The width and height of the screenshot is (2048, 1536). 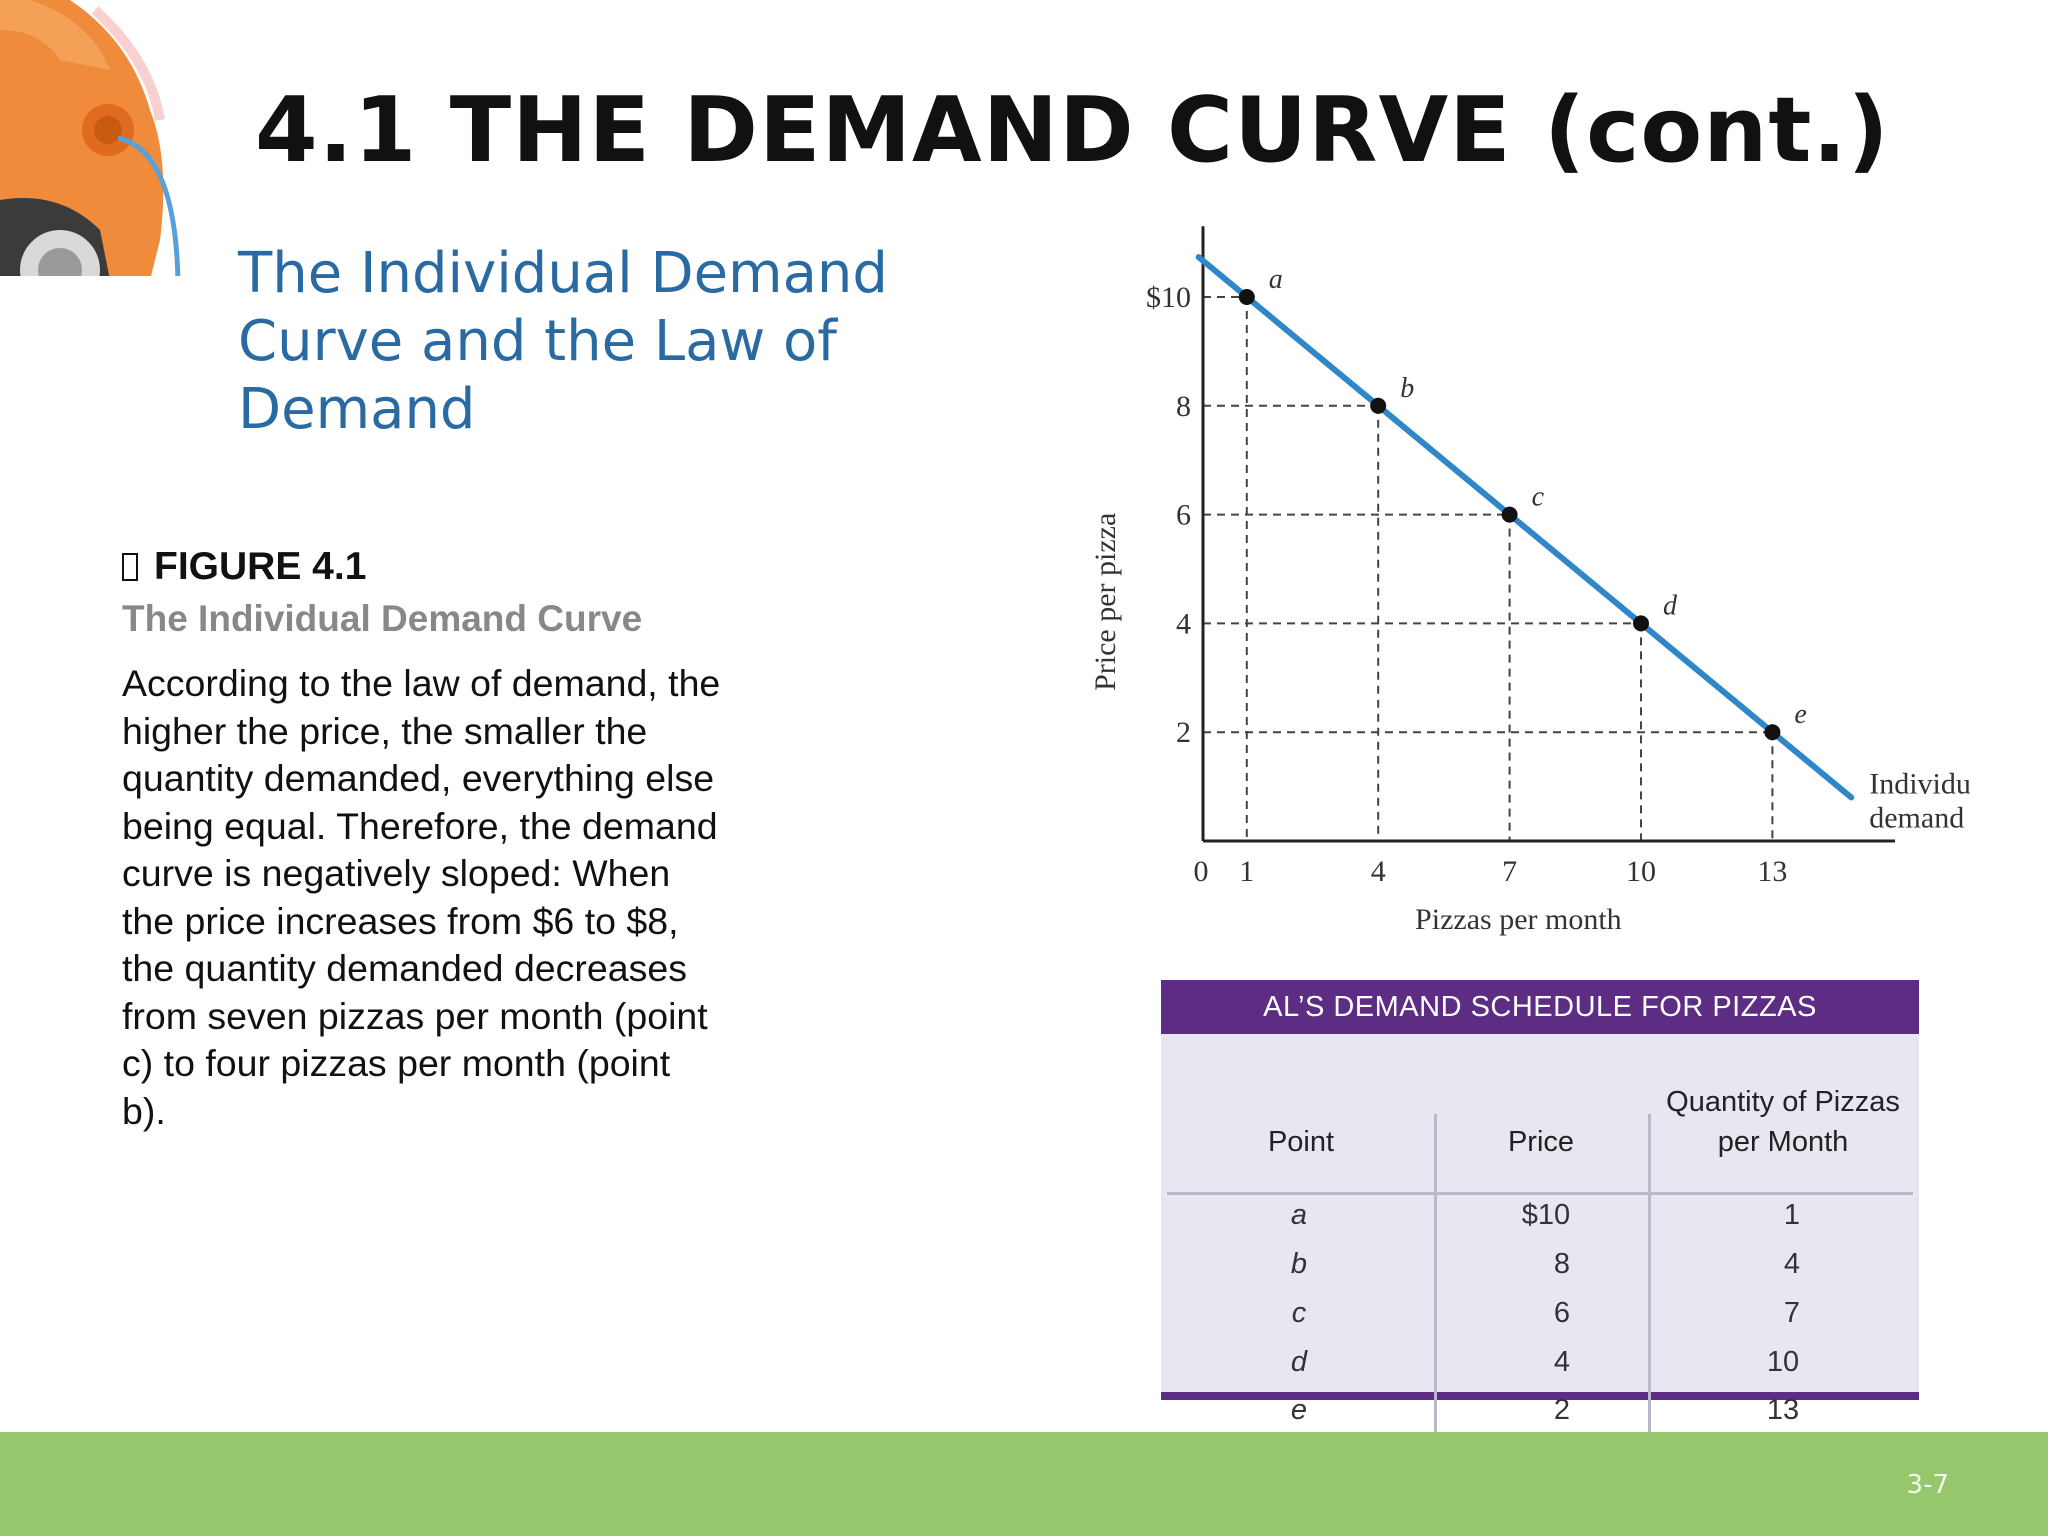 What do you see at coordinates (1783, 1102) in the screenshot?
I see `column-header-quantity-line: Quantity of Pizzas` at bounding box center [1783, 1102].